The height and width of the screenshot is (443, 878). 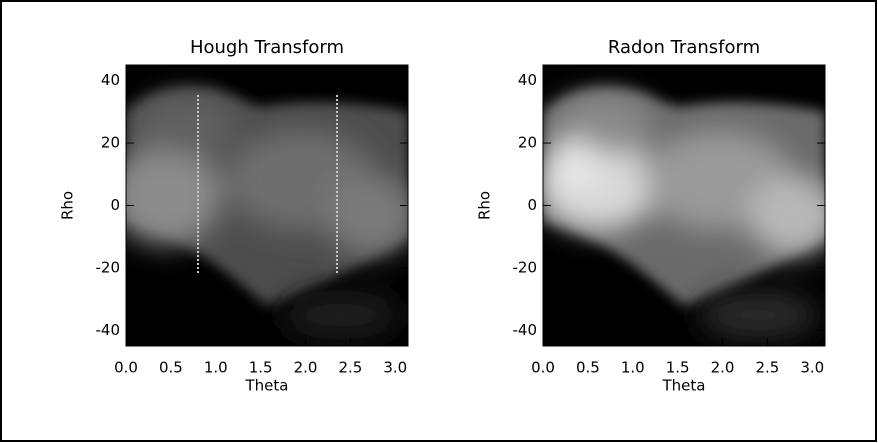 What do you see at coordinates (684, 47) in the screenshot?
I see `chart-title: Radon Transform` at bounding box center [684, 47].